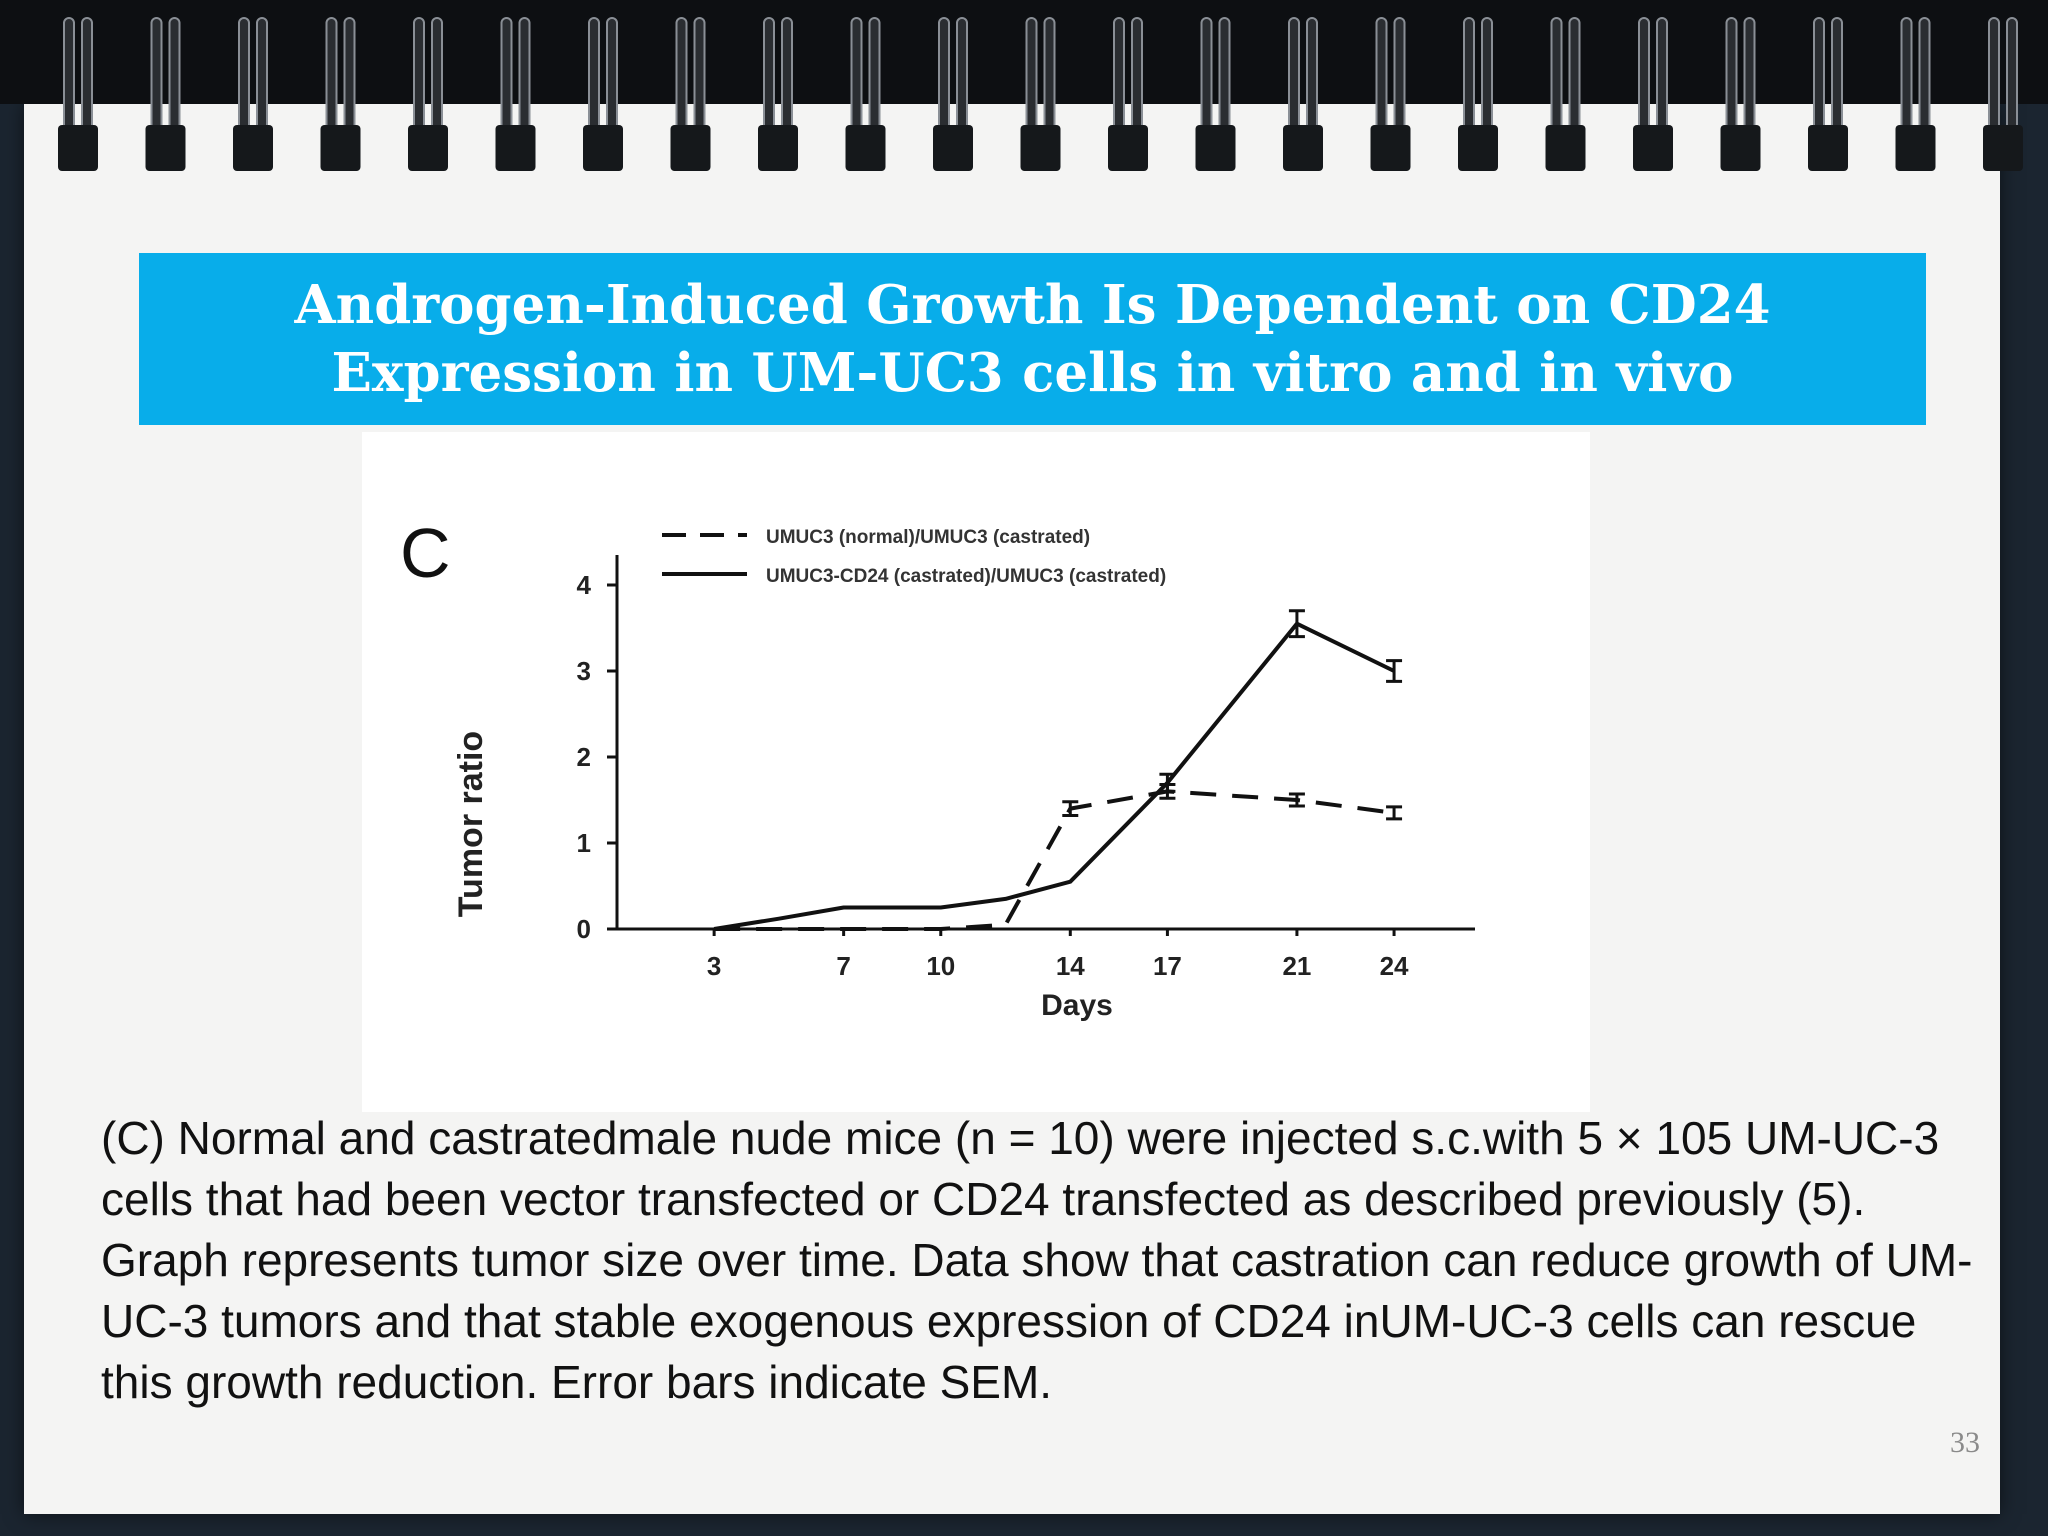 Image resolution: width=2048 pixels, height=1536 pixels. Describe the element at coordinates (714, 966) in the screenshot. I see `x-tick-label: 3` at that location.